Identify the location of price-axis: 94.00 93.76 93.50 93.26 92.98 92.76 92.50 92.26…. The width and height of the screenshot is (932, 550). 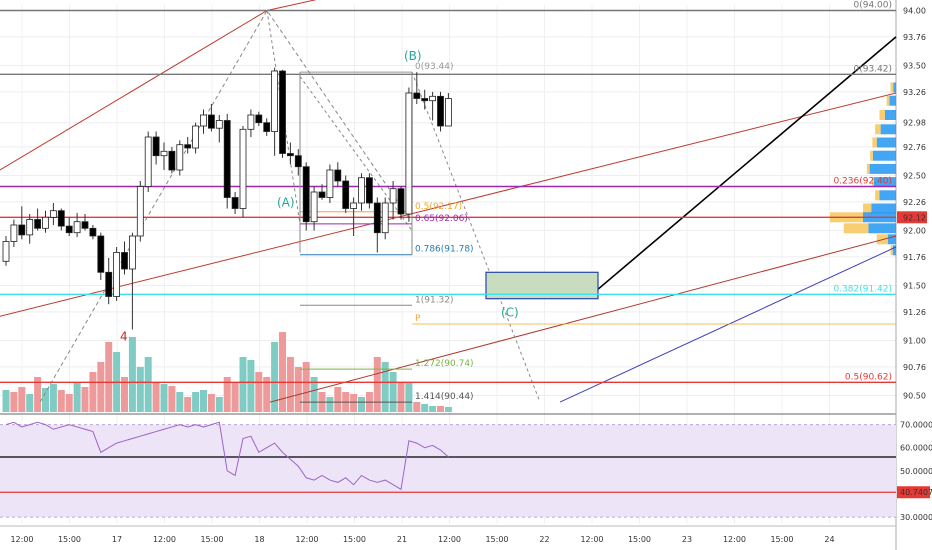
(914, 275).